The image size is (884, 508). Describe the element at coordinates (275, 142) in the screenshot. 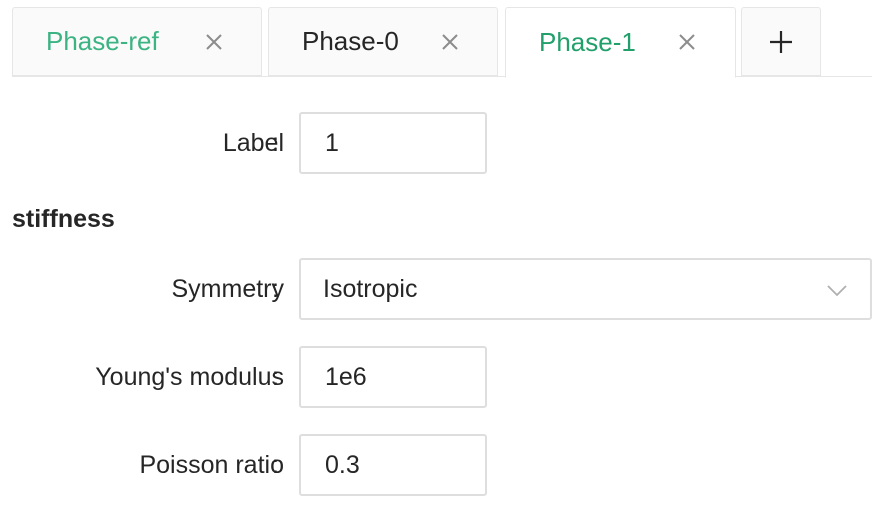

I see `label-field-colon: :` at that location.